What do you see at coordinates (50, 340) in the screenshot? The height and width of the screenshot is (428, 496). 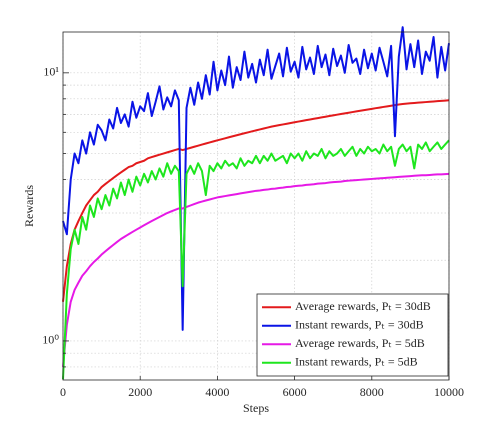 I see `y-tick-label: 10⁰` at bounding box center [50, 340].